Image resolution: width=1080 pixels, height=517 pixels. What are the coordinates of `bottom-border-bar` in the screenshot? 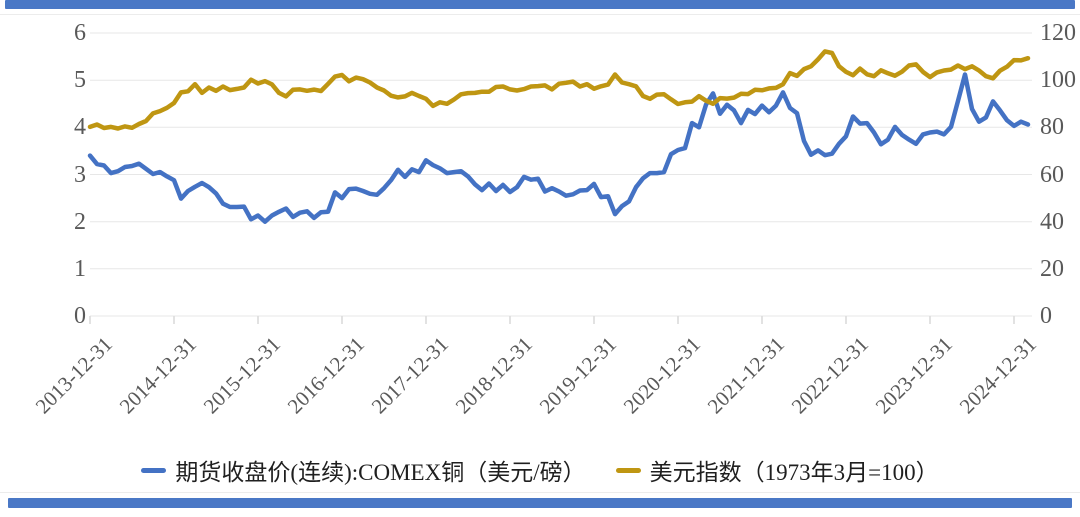 It's located at (540, 503).